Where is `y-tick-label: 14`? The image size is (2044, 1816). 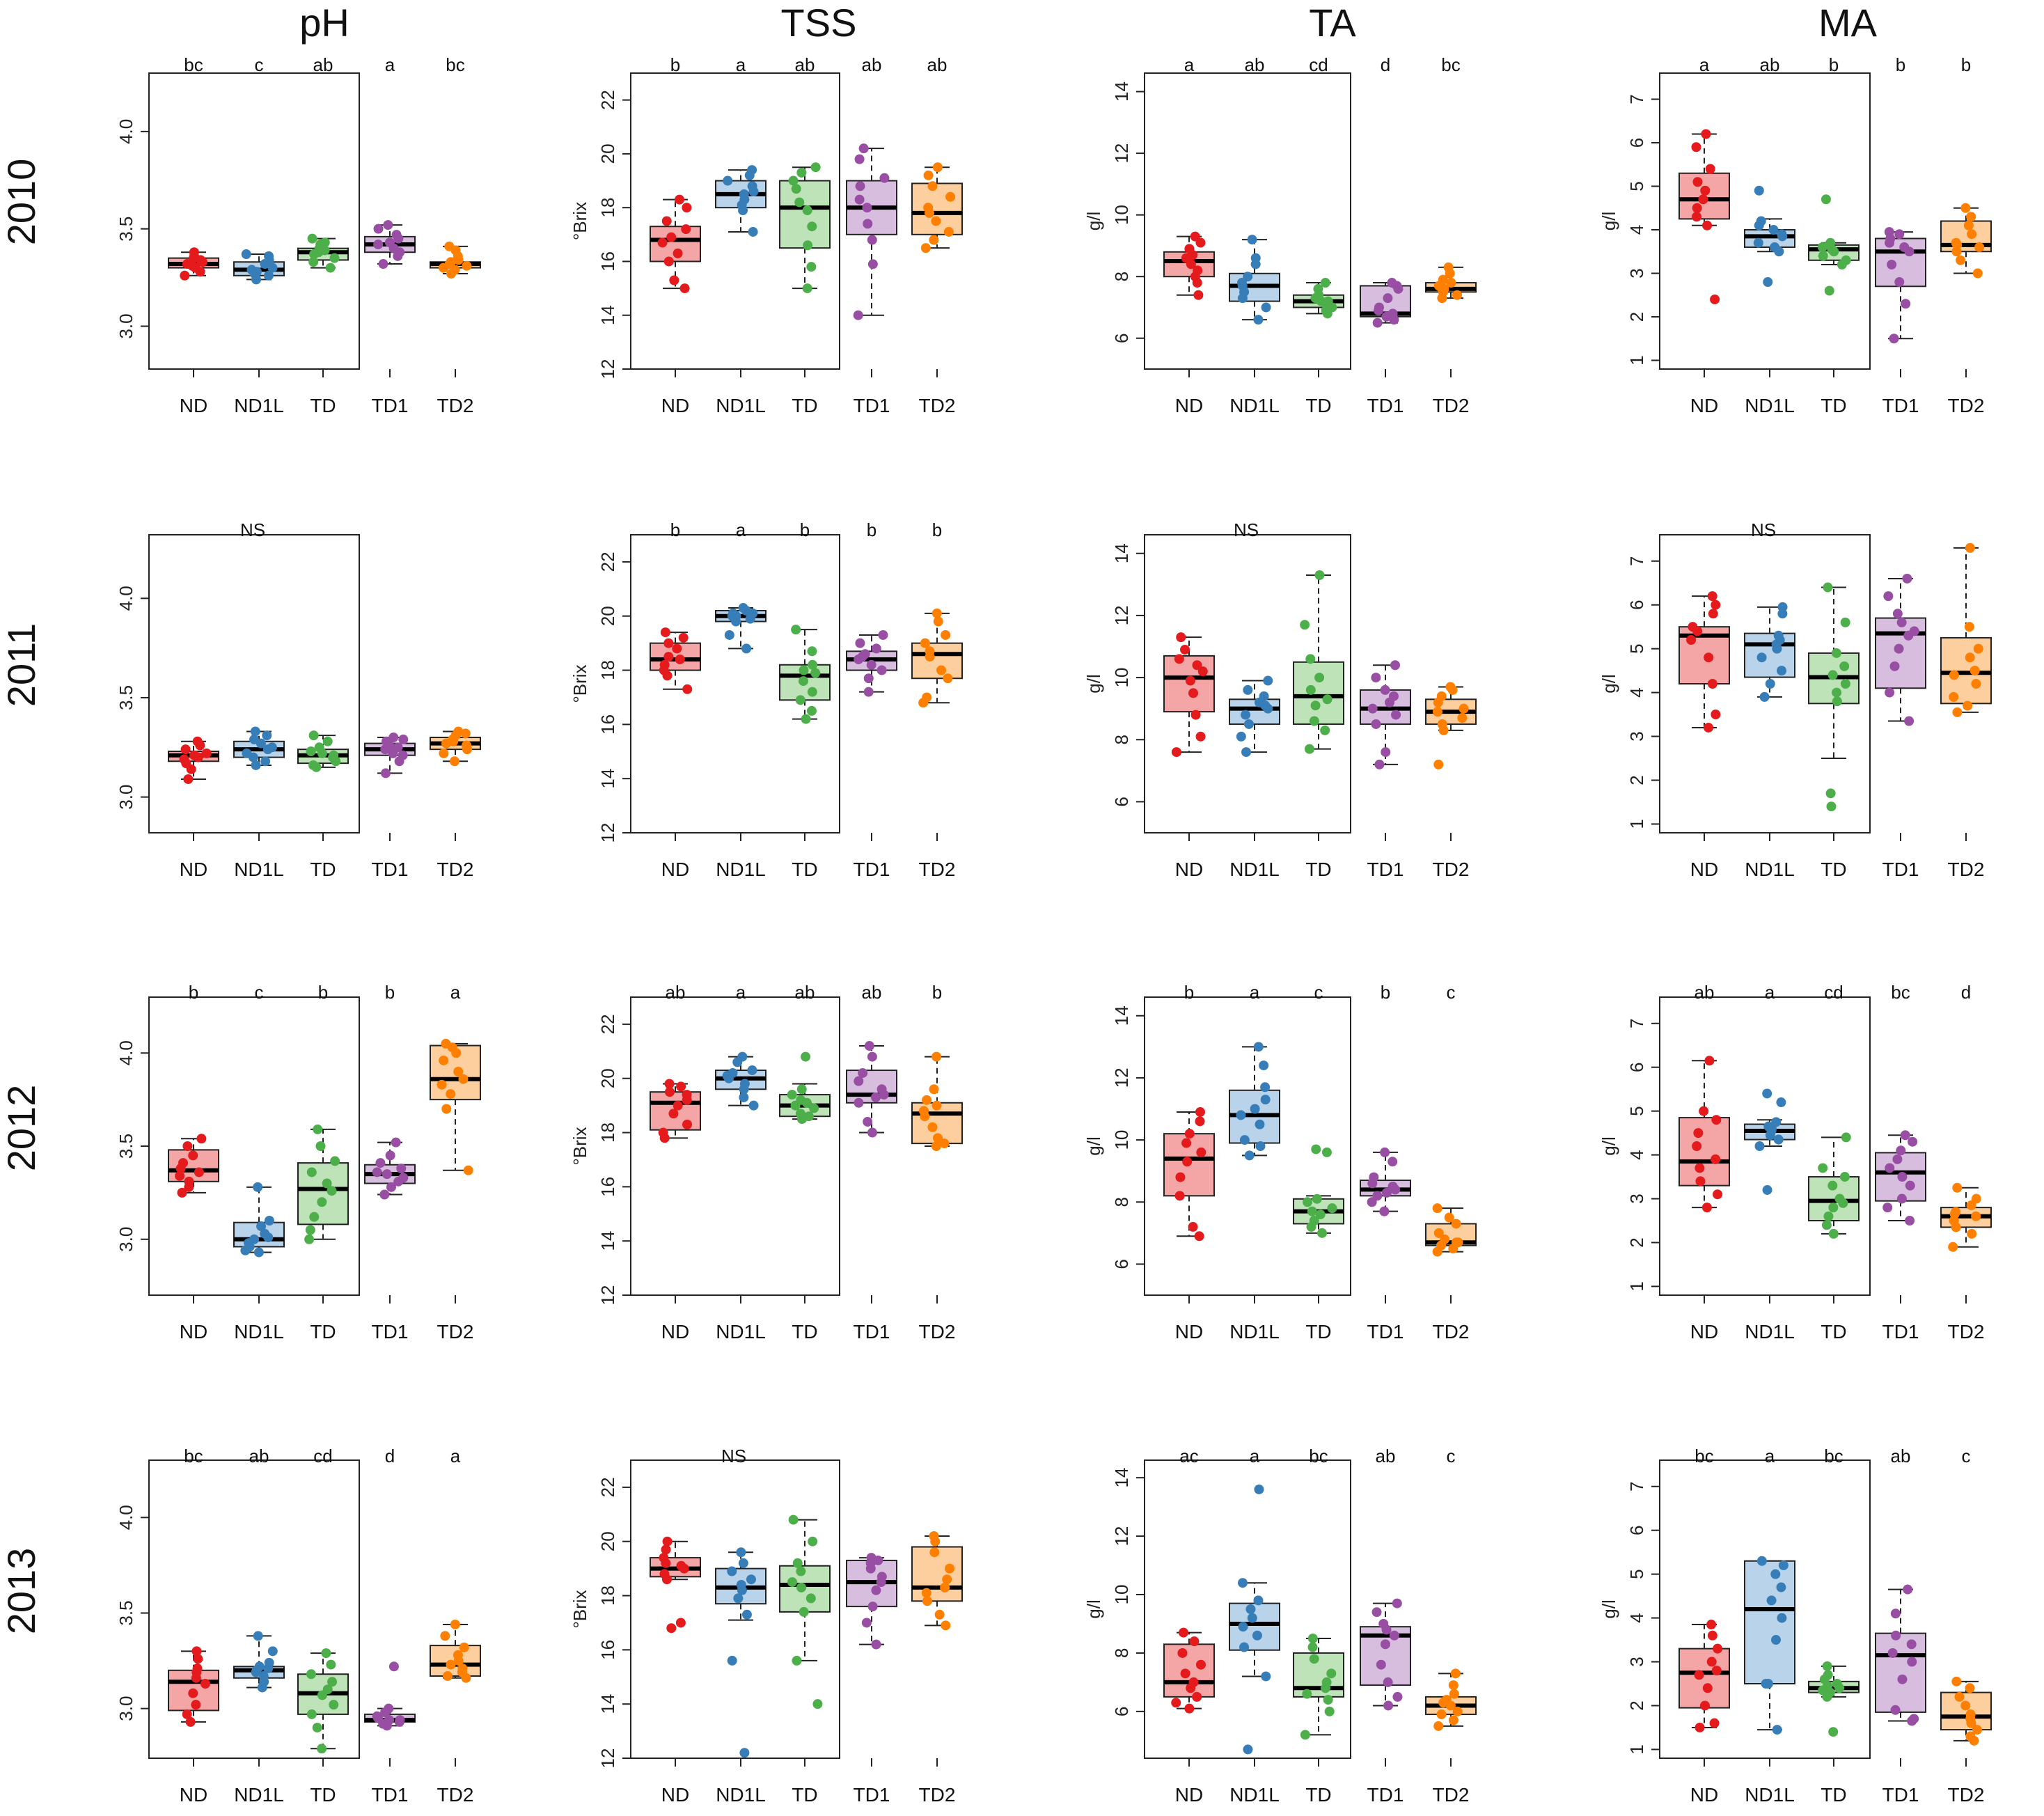 y-tick-label: 14 is located at coordinates (607, 779).